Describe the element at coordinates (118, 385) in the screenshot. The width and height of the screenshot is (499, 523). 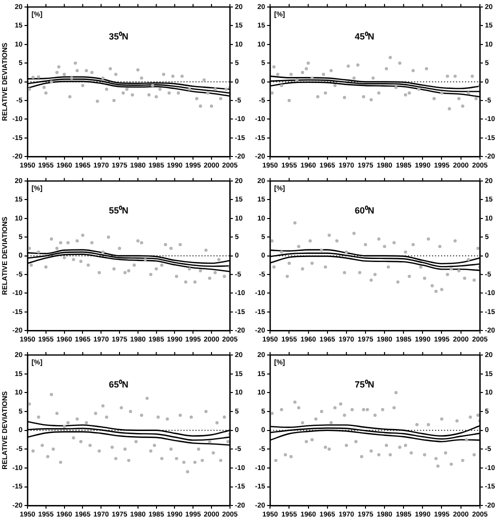
I see `text: 65⁰N` at that location.